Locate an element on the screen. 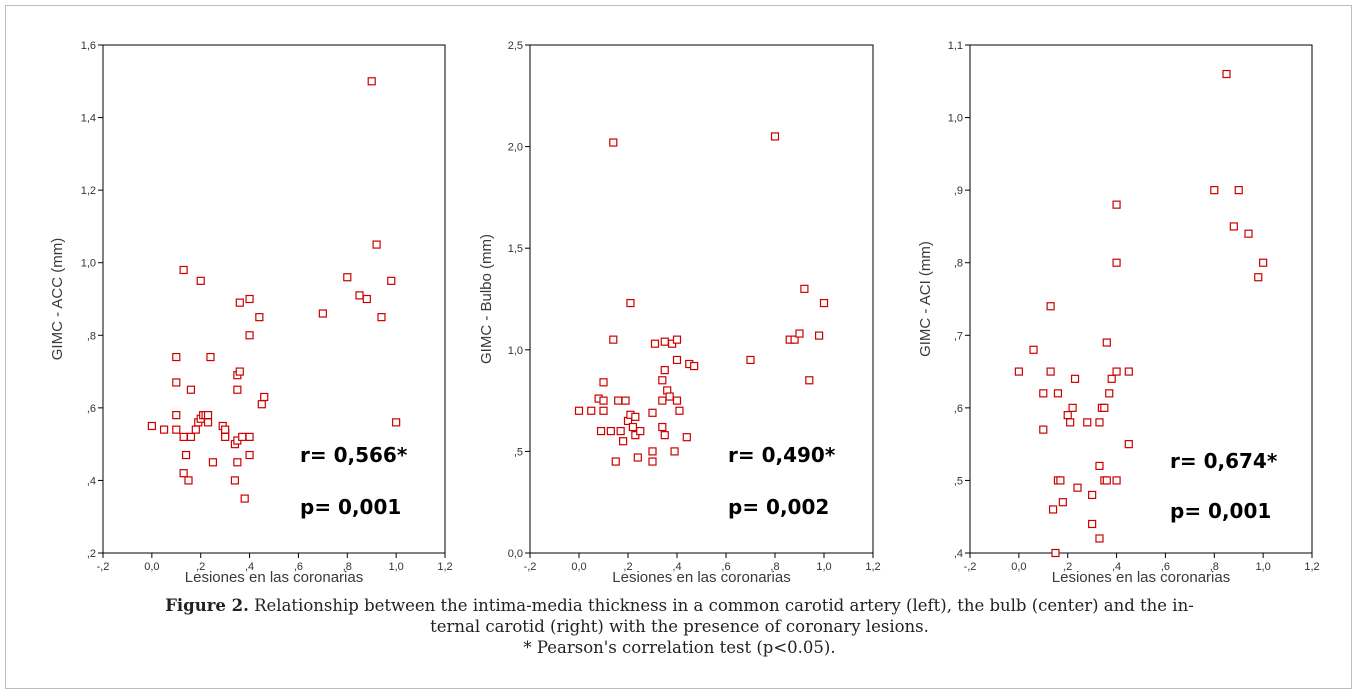  y-tick-label: 0,0 is located at coordinates (515, 554).